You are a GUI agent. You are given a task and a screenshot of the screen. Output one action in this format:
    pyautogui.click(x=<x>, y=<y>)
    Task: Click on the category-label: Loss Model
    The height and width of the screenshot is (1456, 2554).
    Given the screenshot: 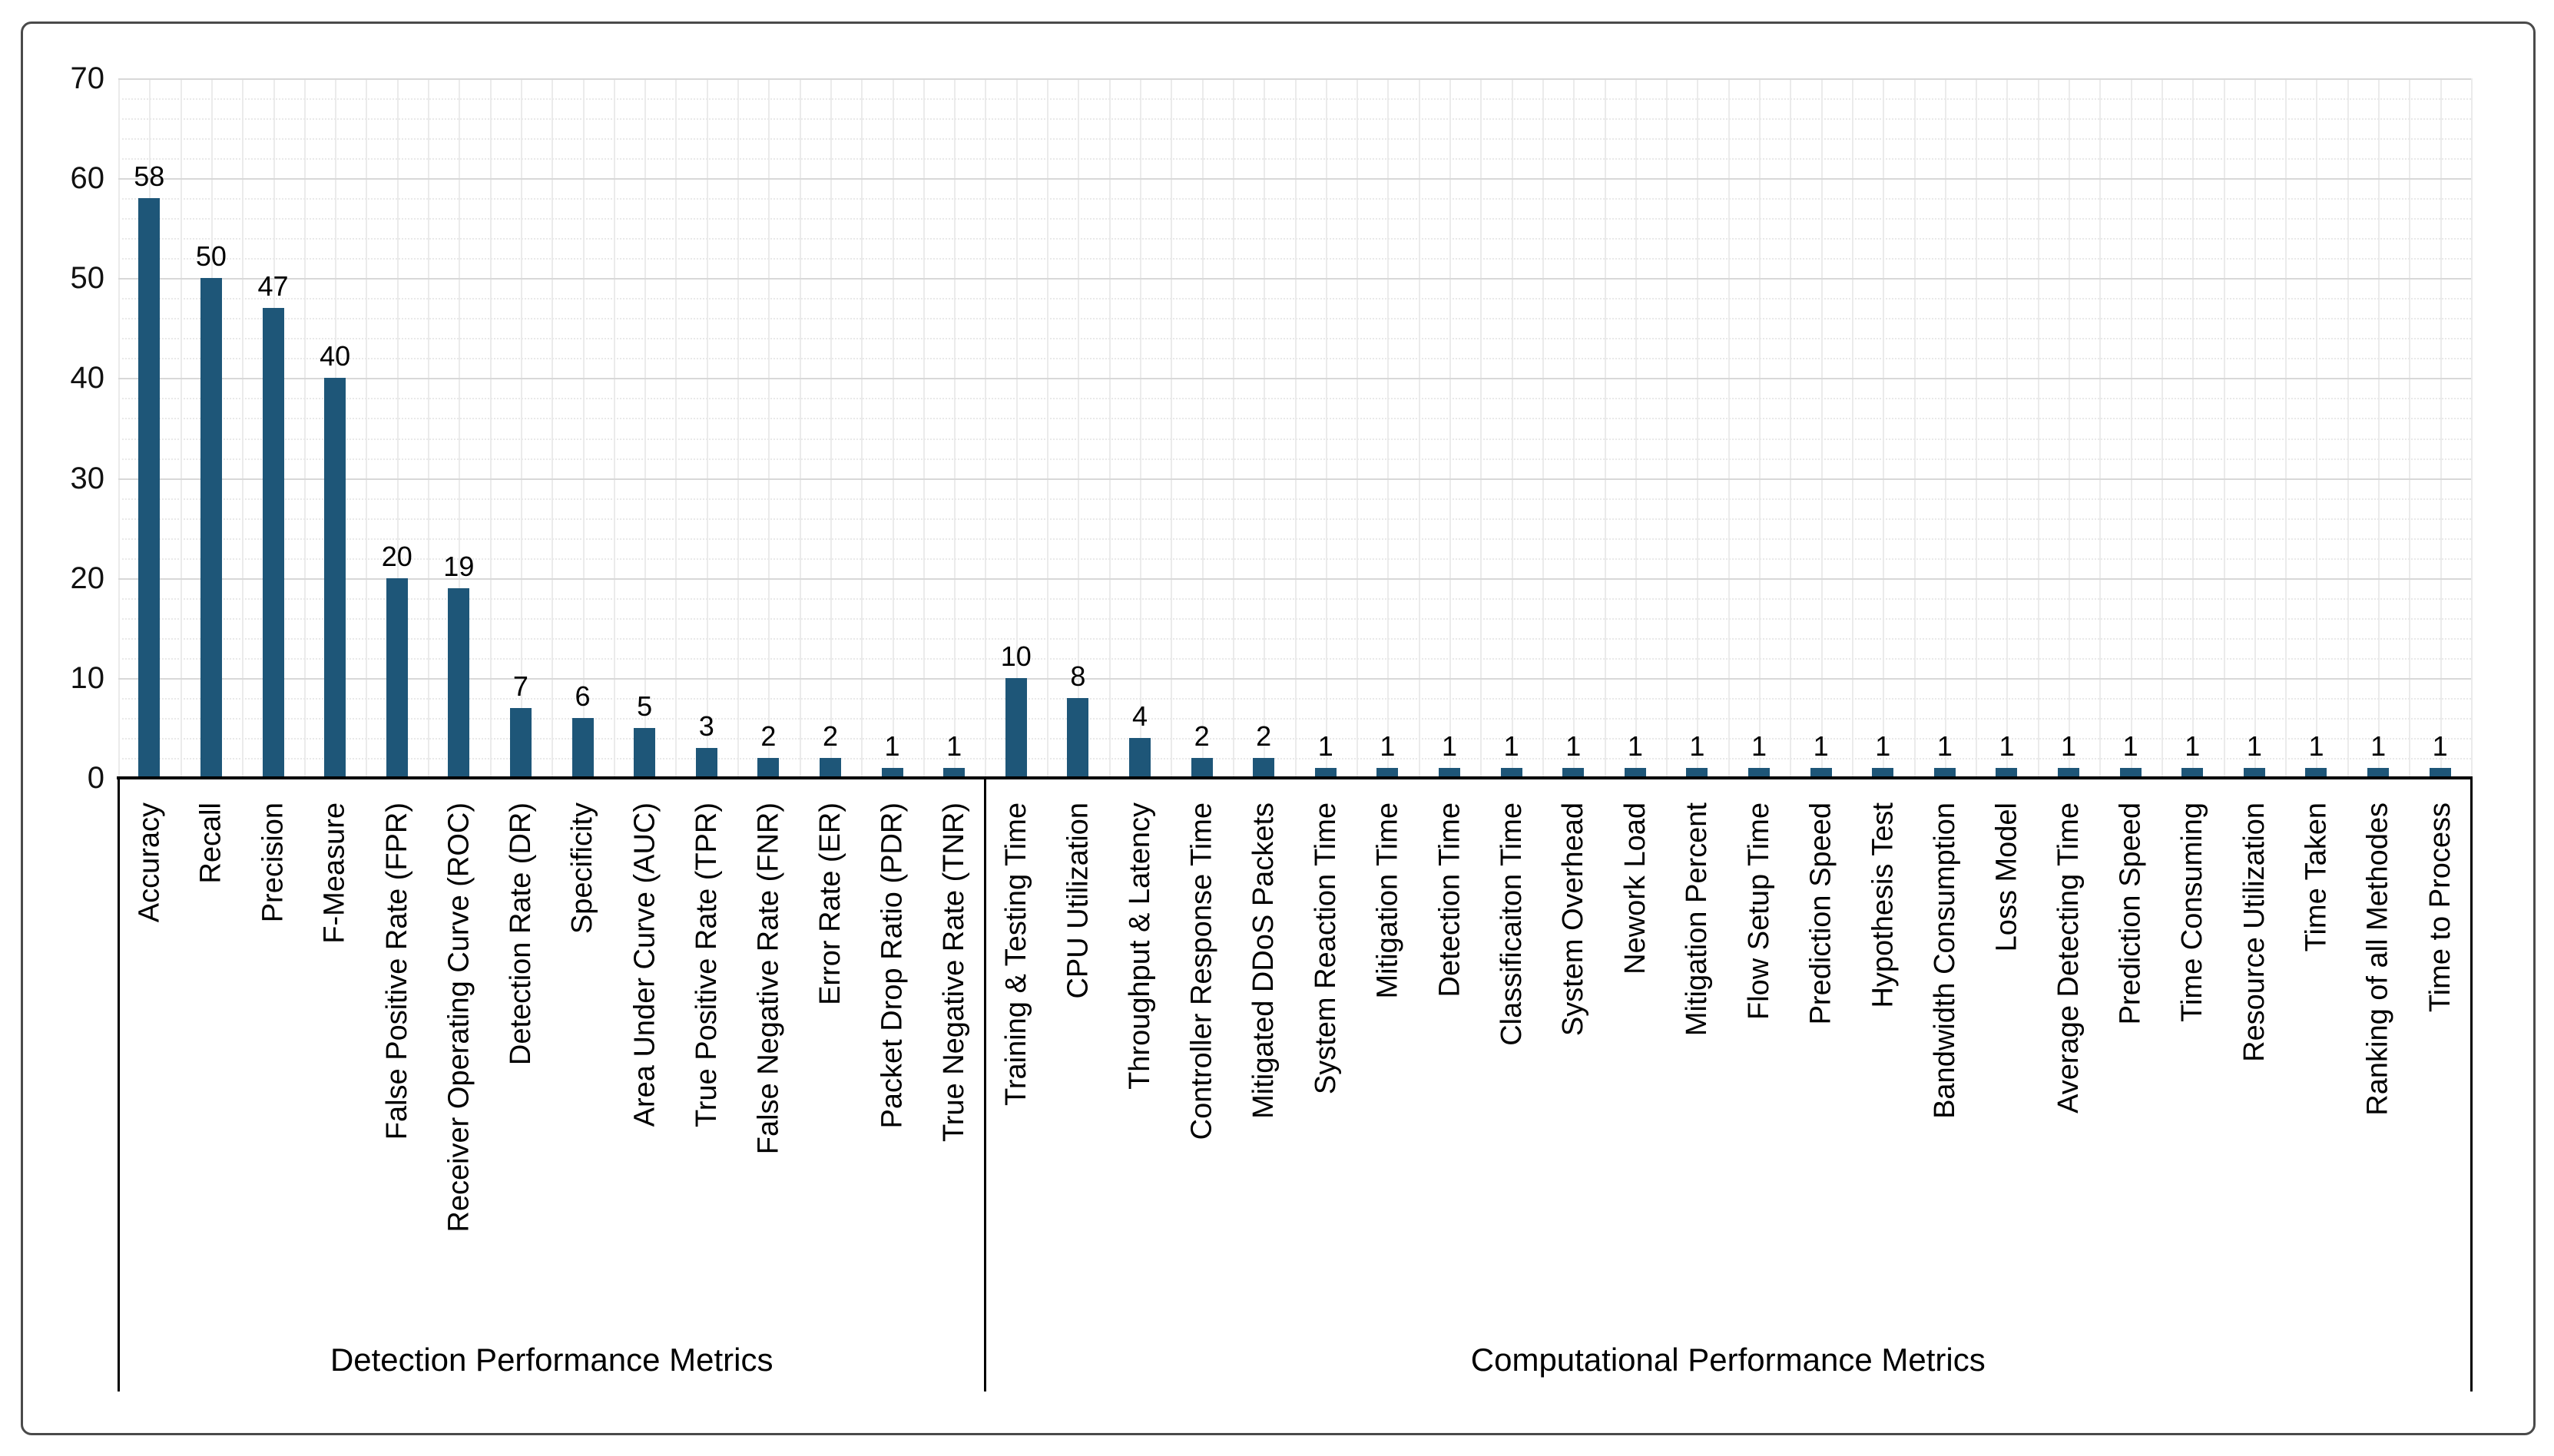 What is the action you would take?
    pyautogui.click(x=2006, y=877)
    